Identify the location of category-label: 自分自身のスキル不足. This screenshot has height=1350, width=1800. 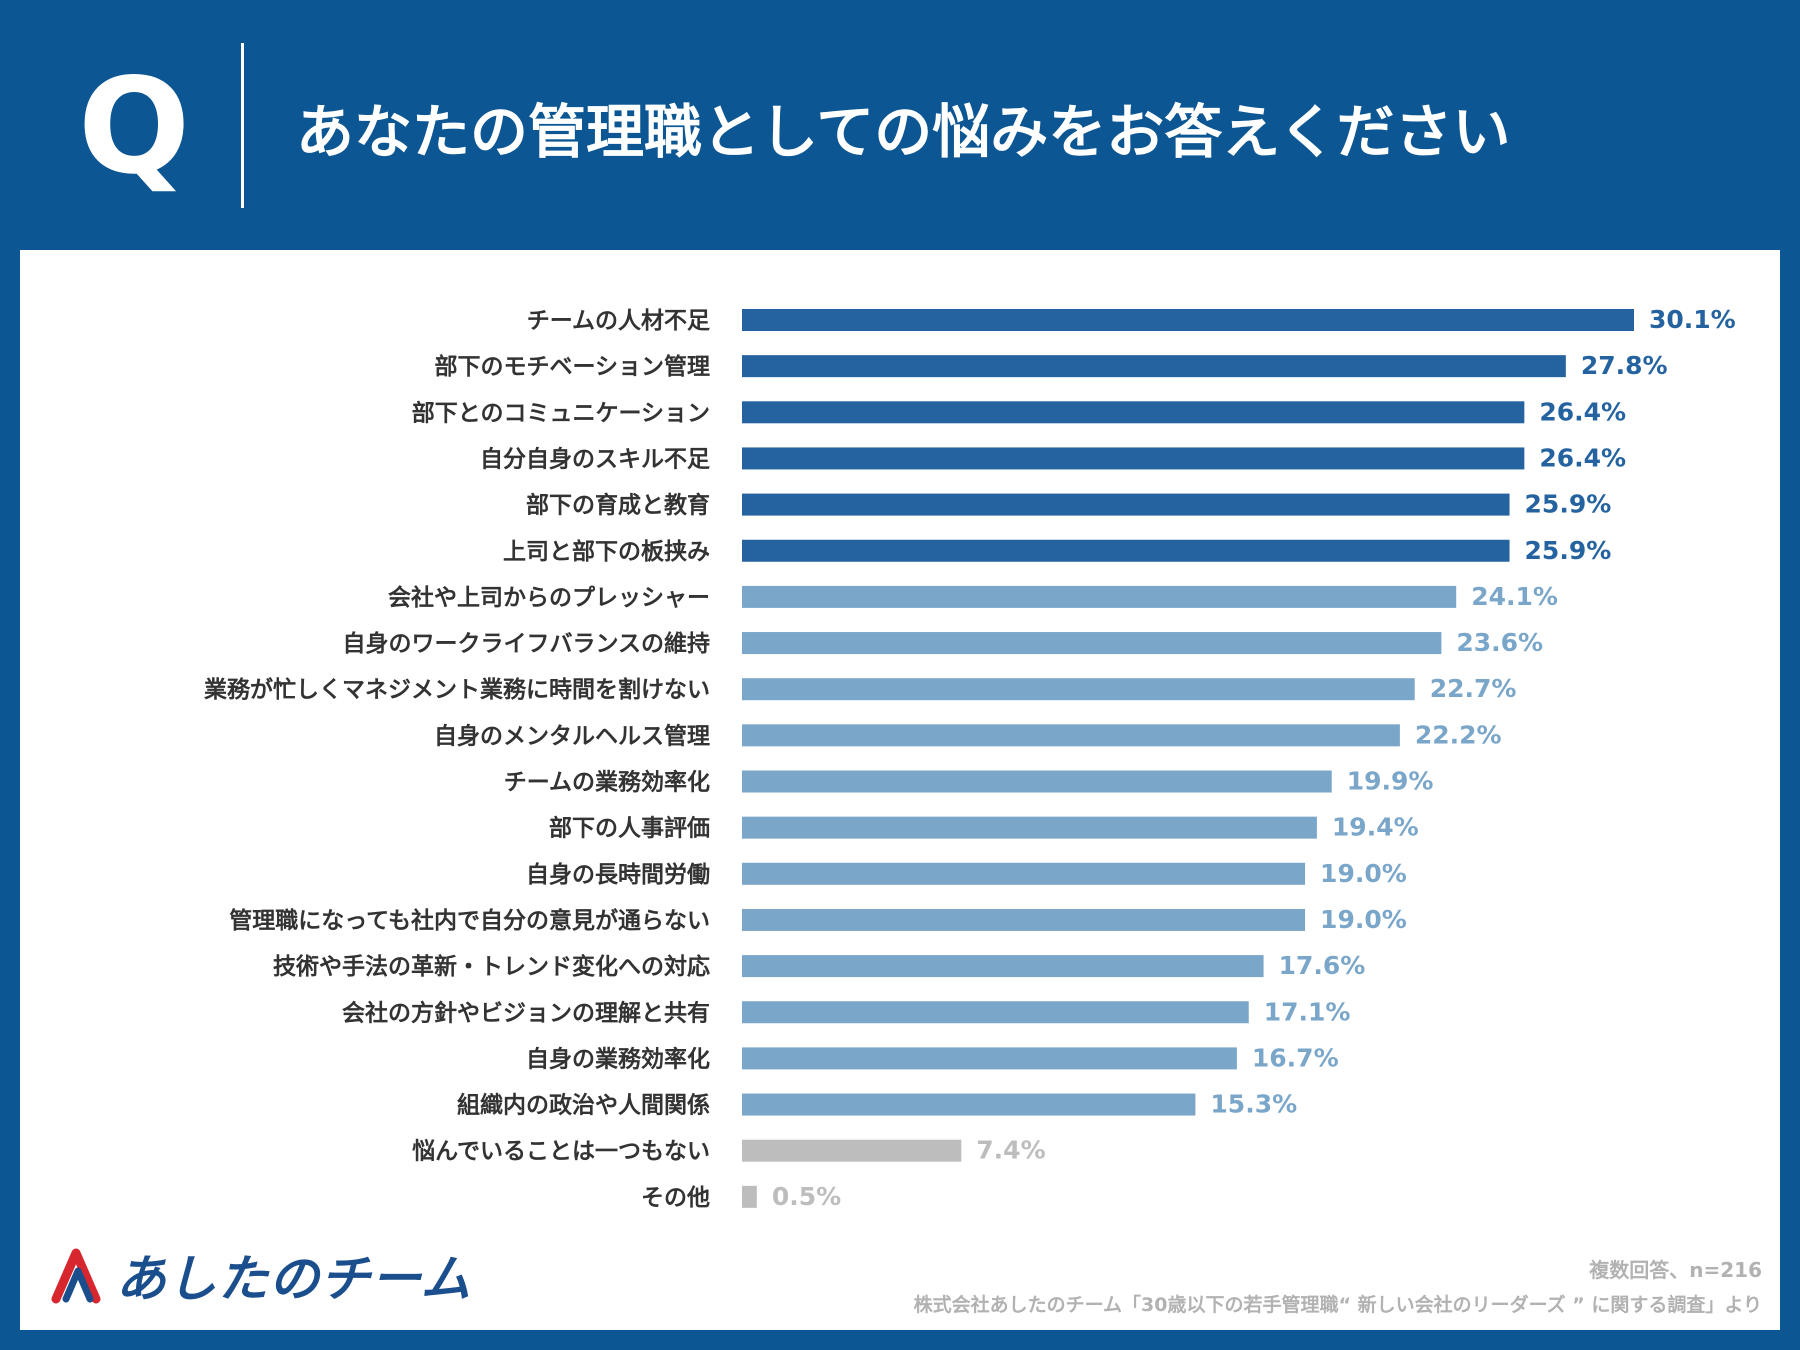
(595, 458).